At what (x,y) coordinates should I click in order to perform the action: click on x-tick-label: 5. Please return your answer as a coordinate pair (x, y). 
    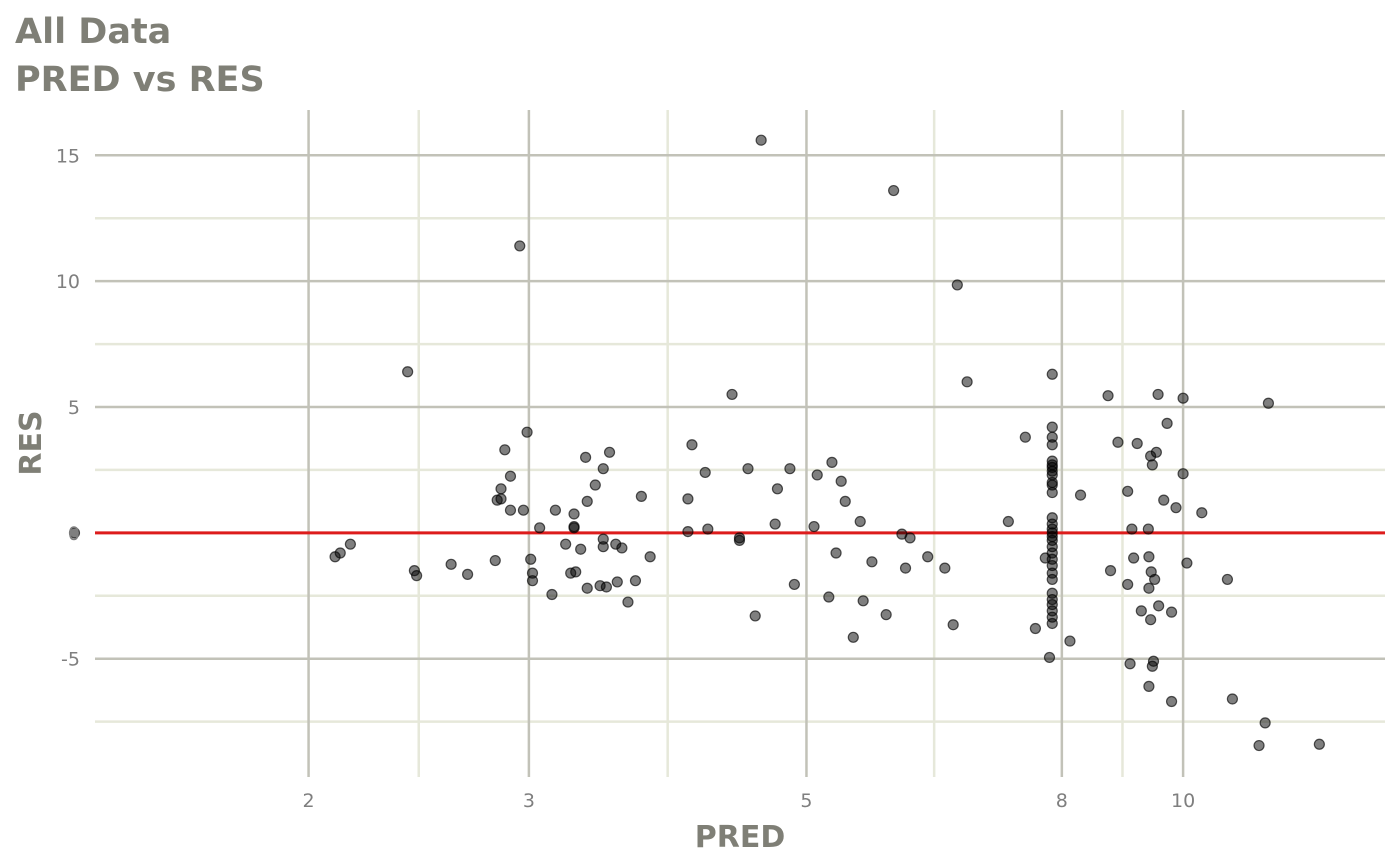
    Looking at the image, I should click on (806, 801).